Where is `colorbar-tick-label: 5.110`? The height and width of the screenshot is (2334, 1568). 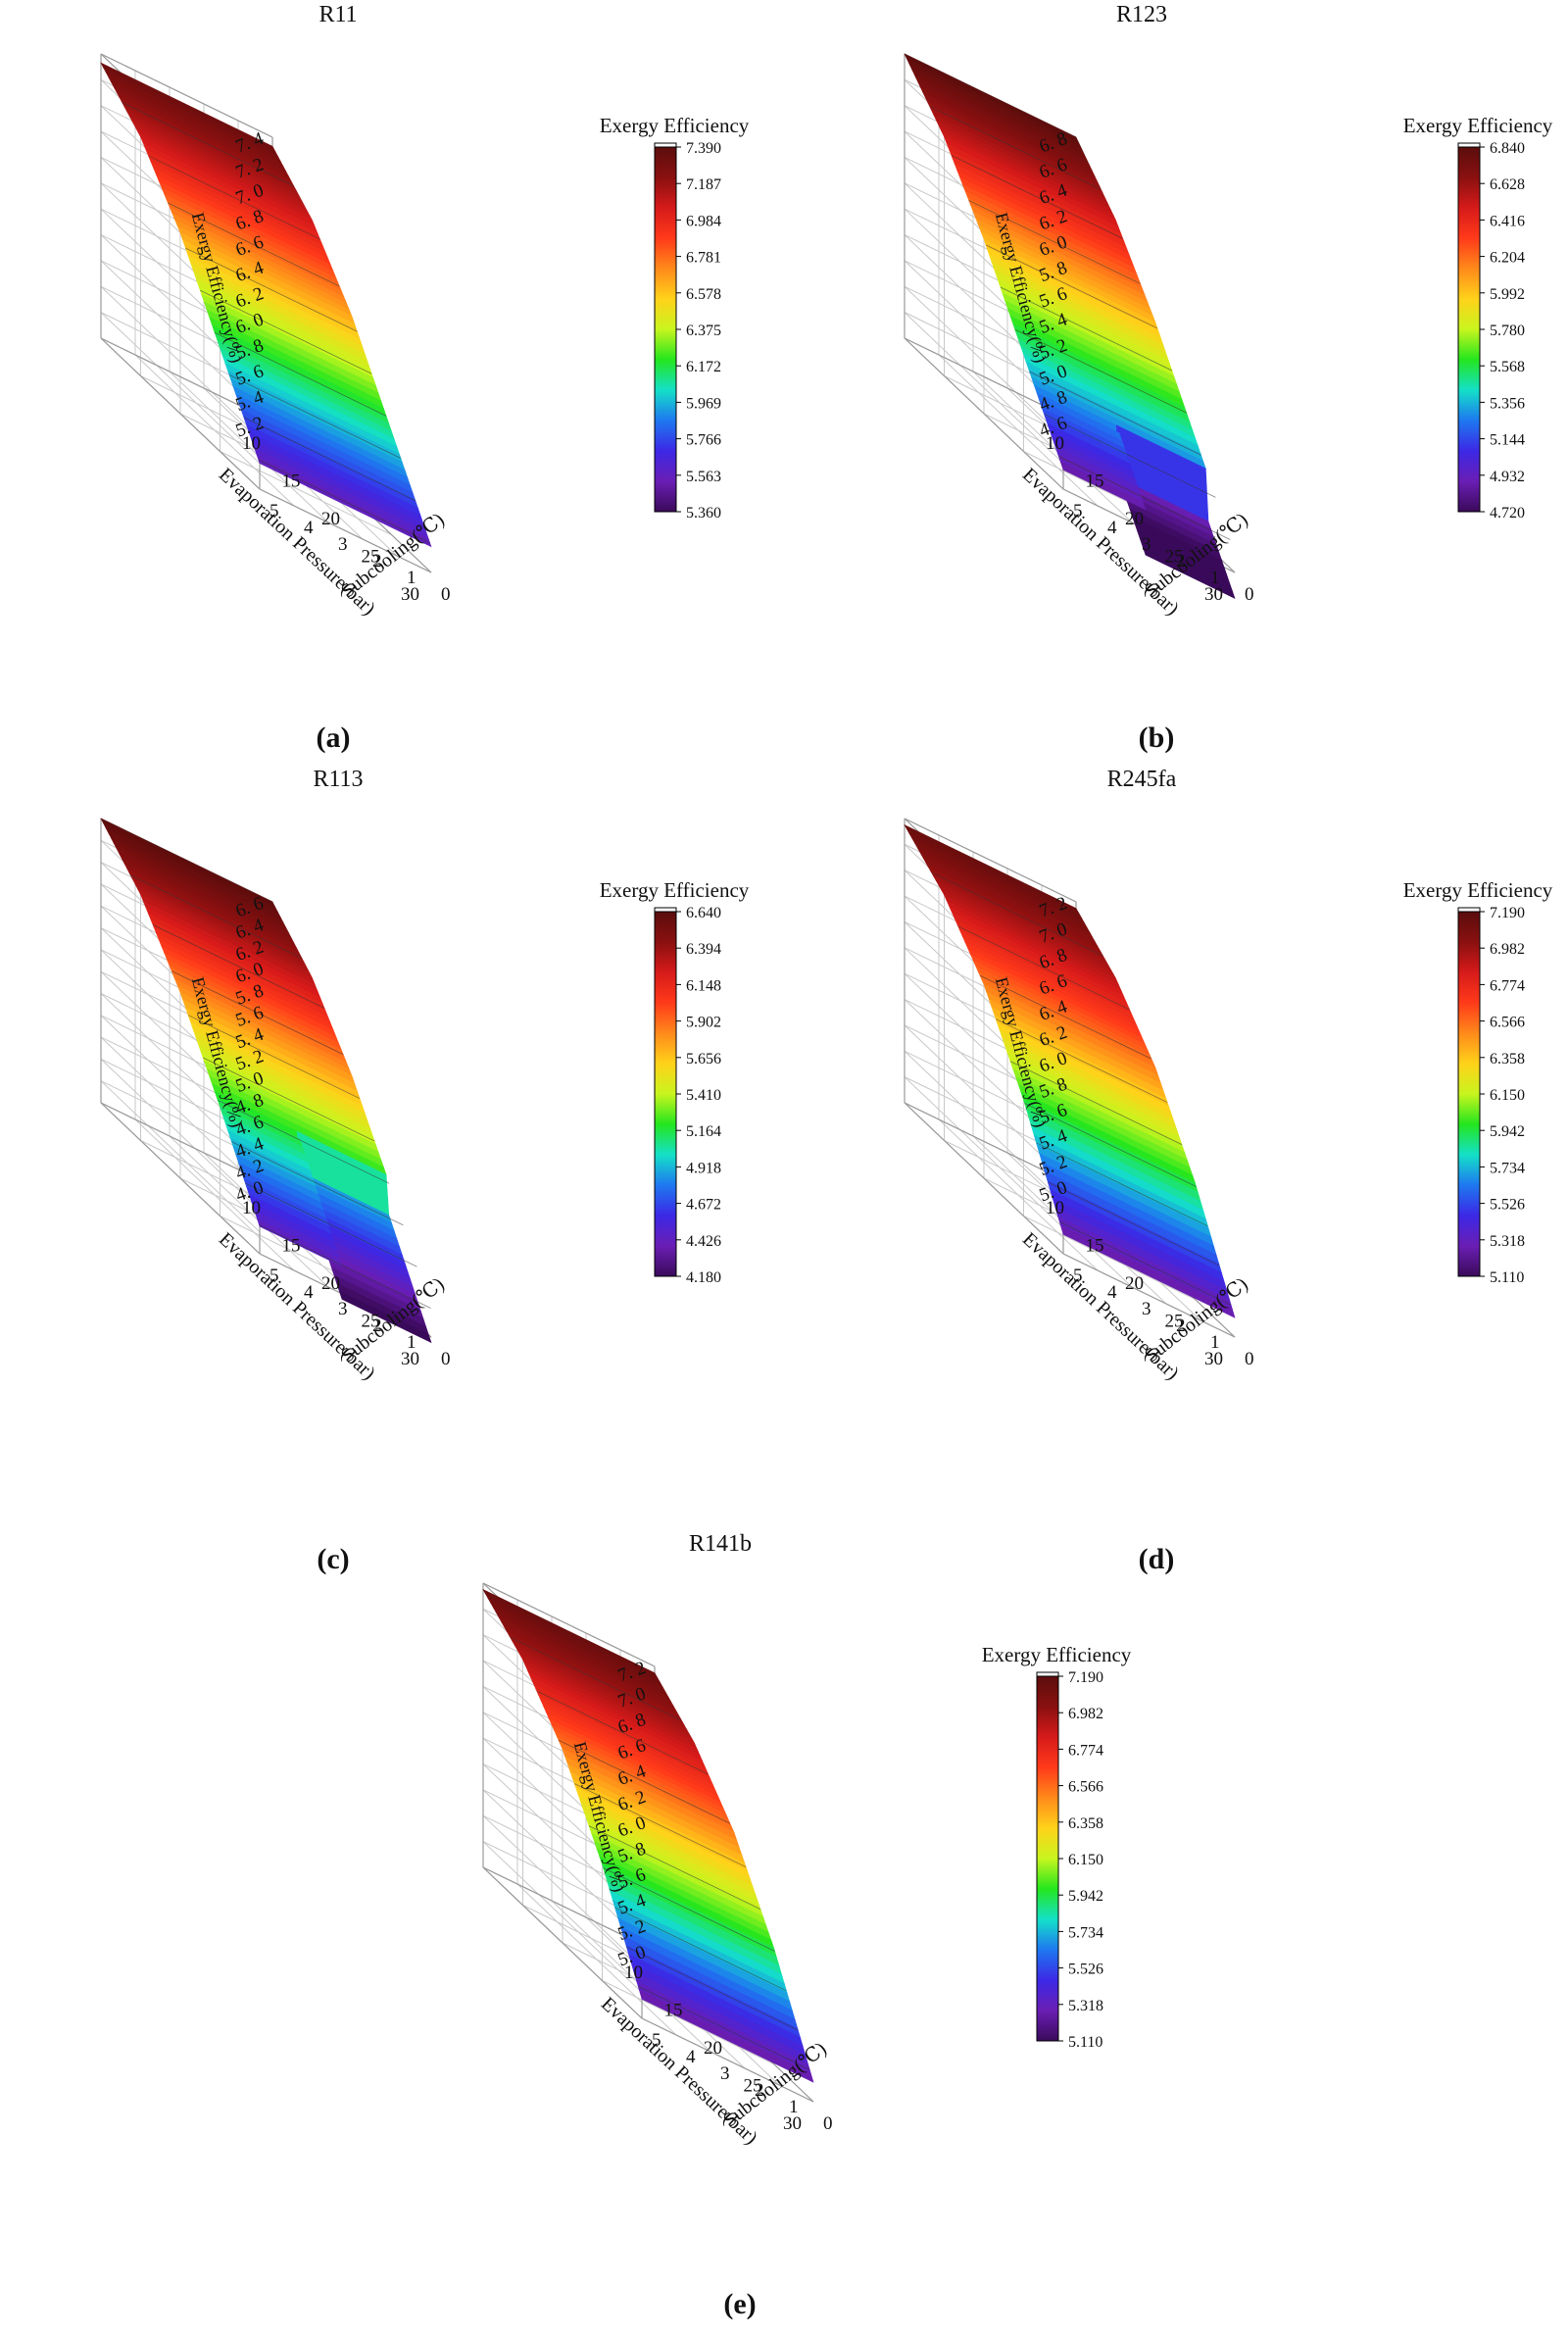
colorbar-tick-label: 5.110 is located at coordinates (1507, 1278).